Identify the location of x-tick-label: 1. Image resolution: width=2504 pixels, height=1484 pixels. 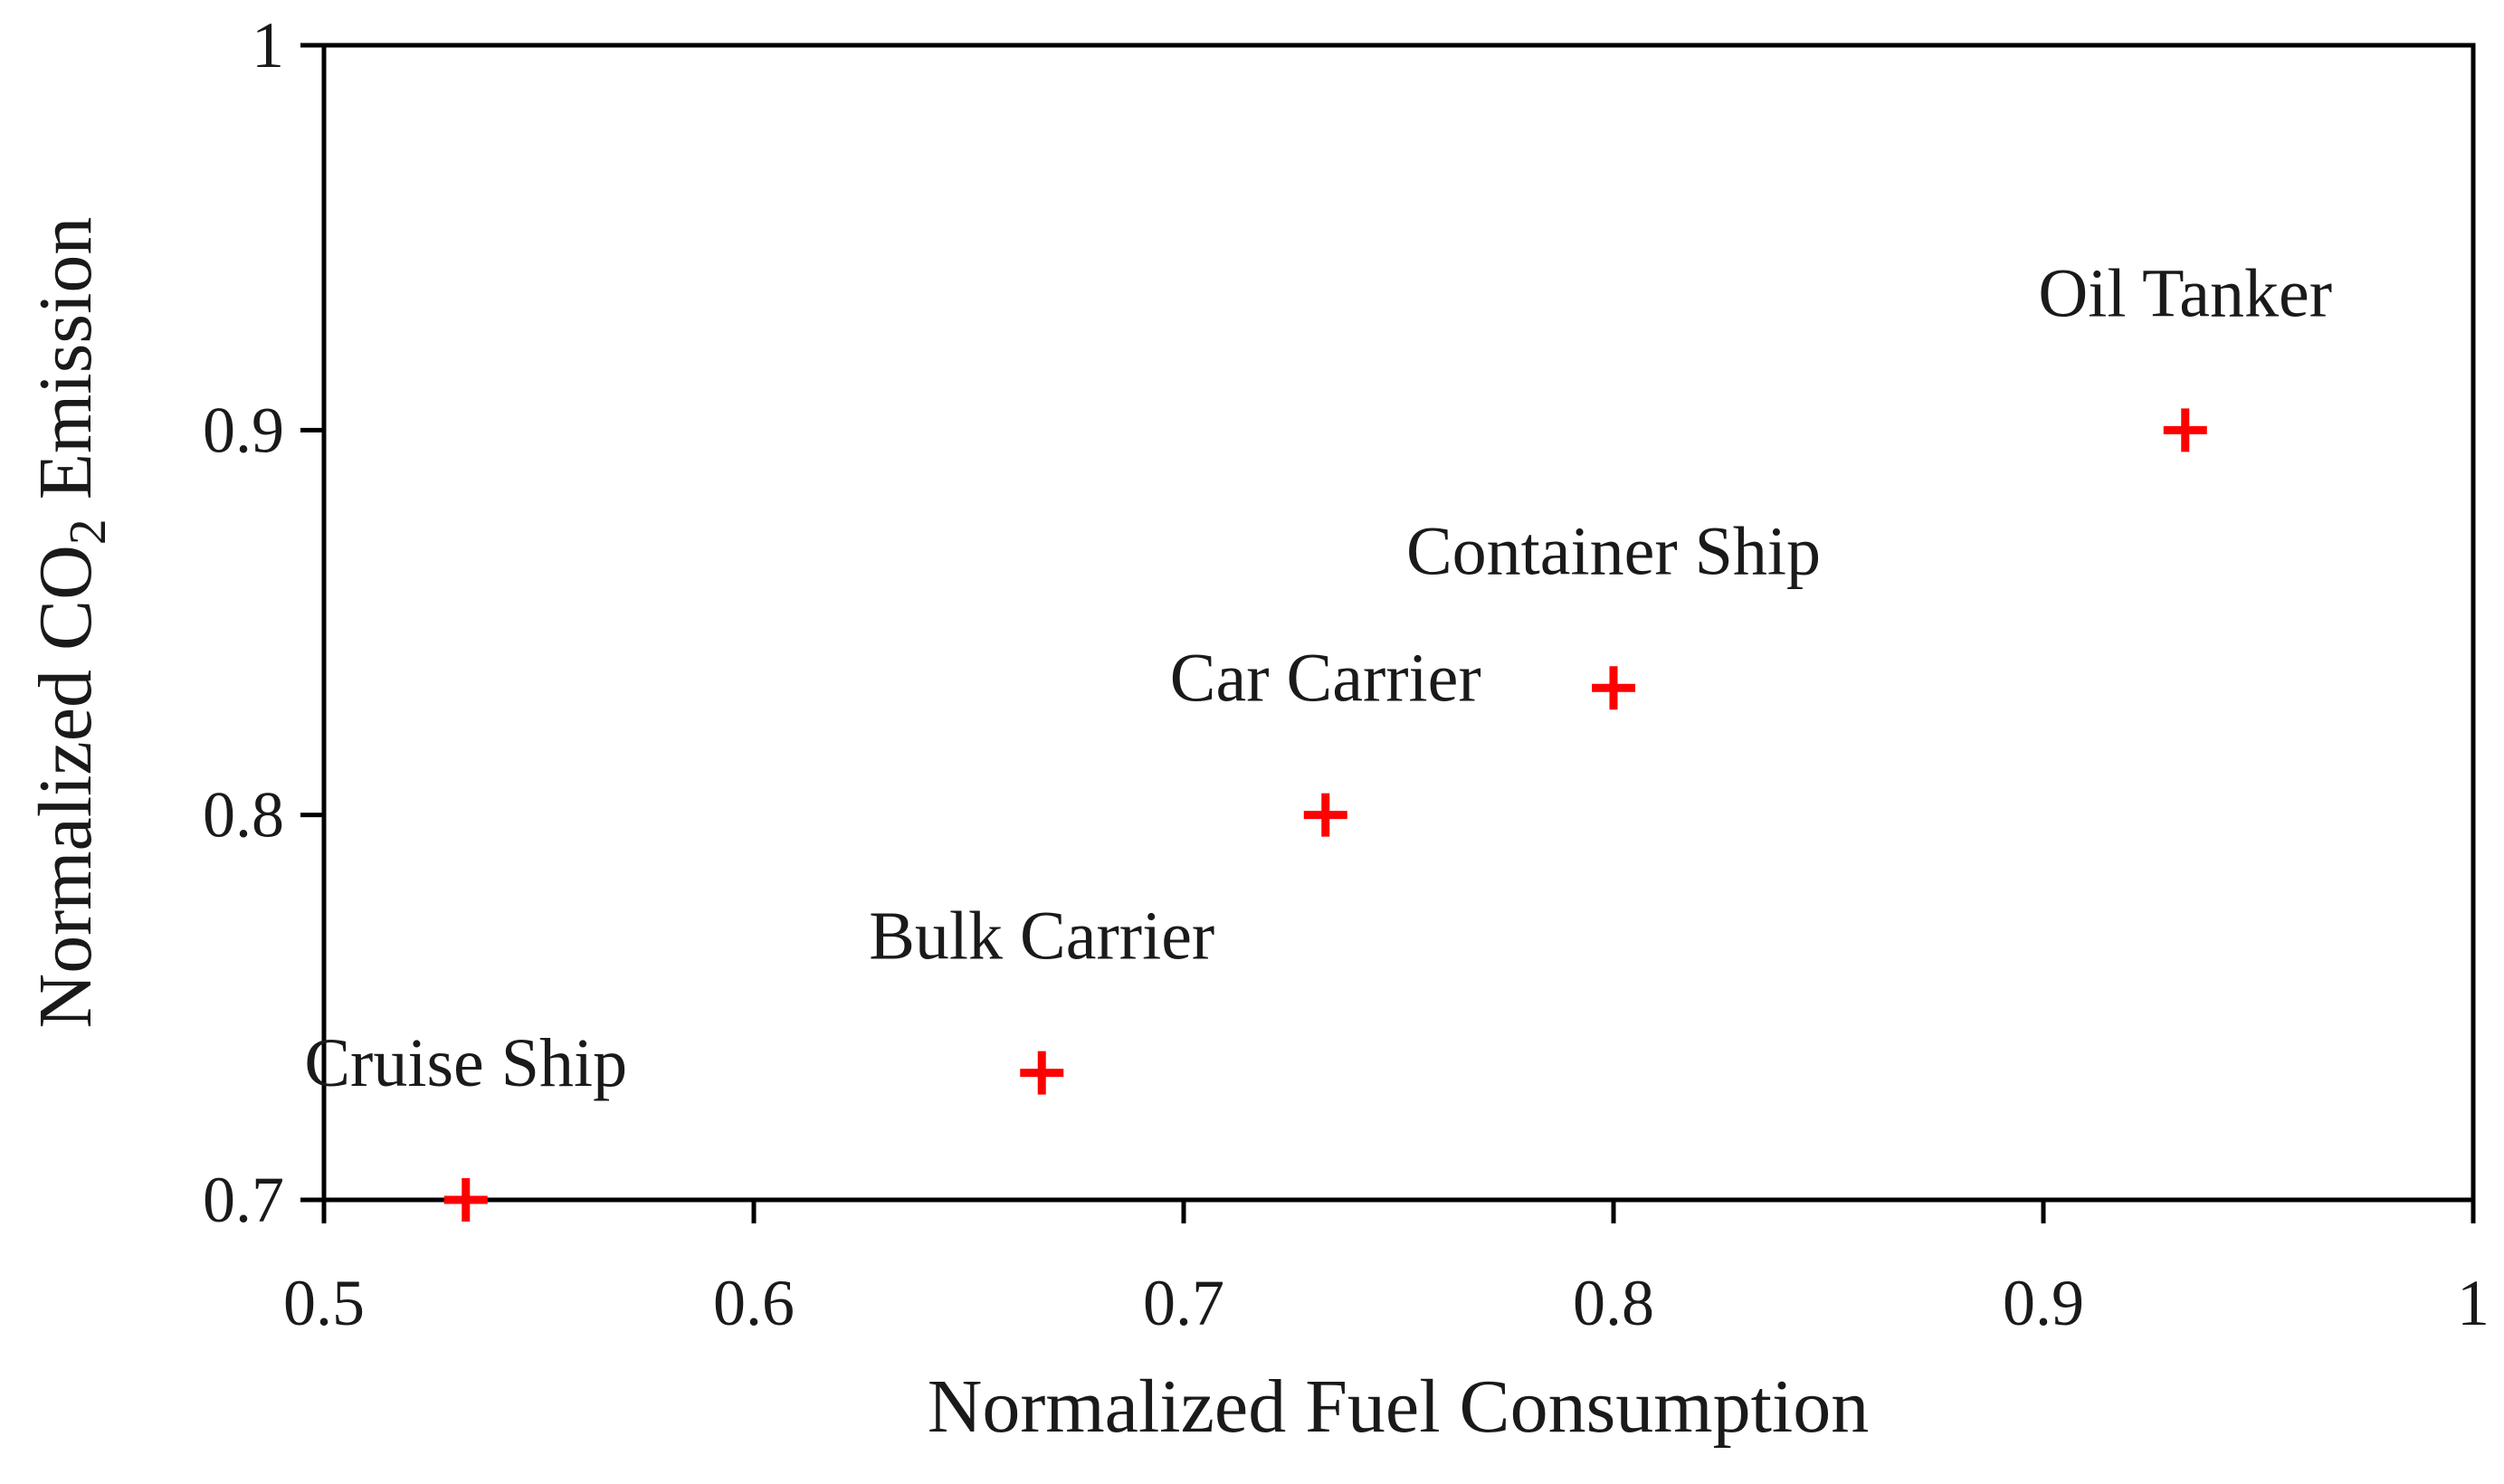
(2473, 1303).